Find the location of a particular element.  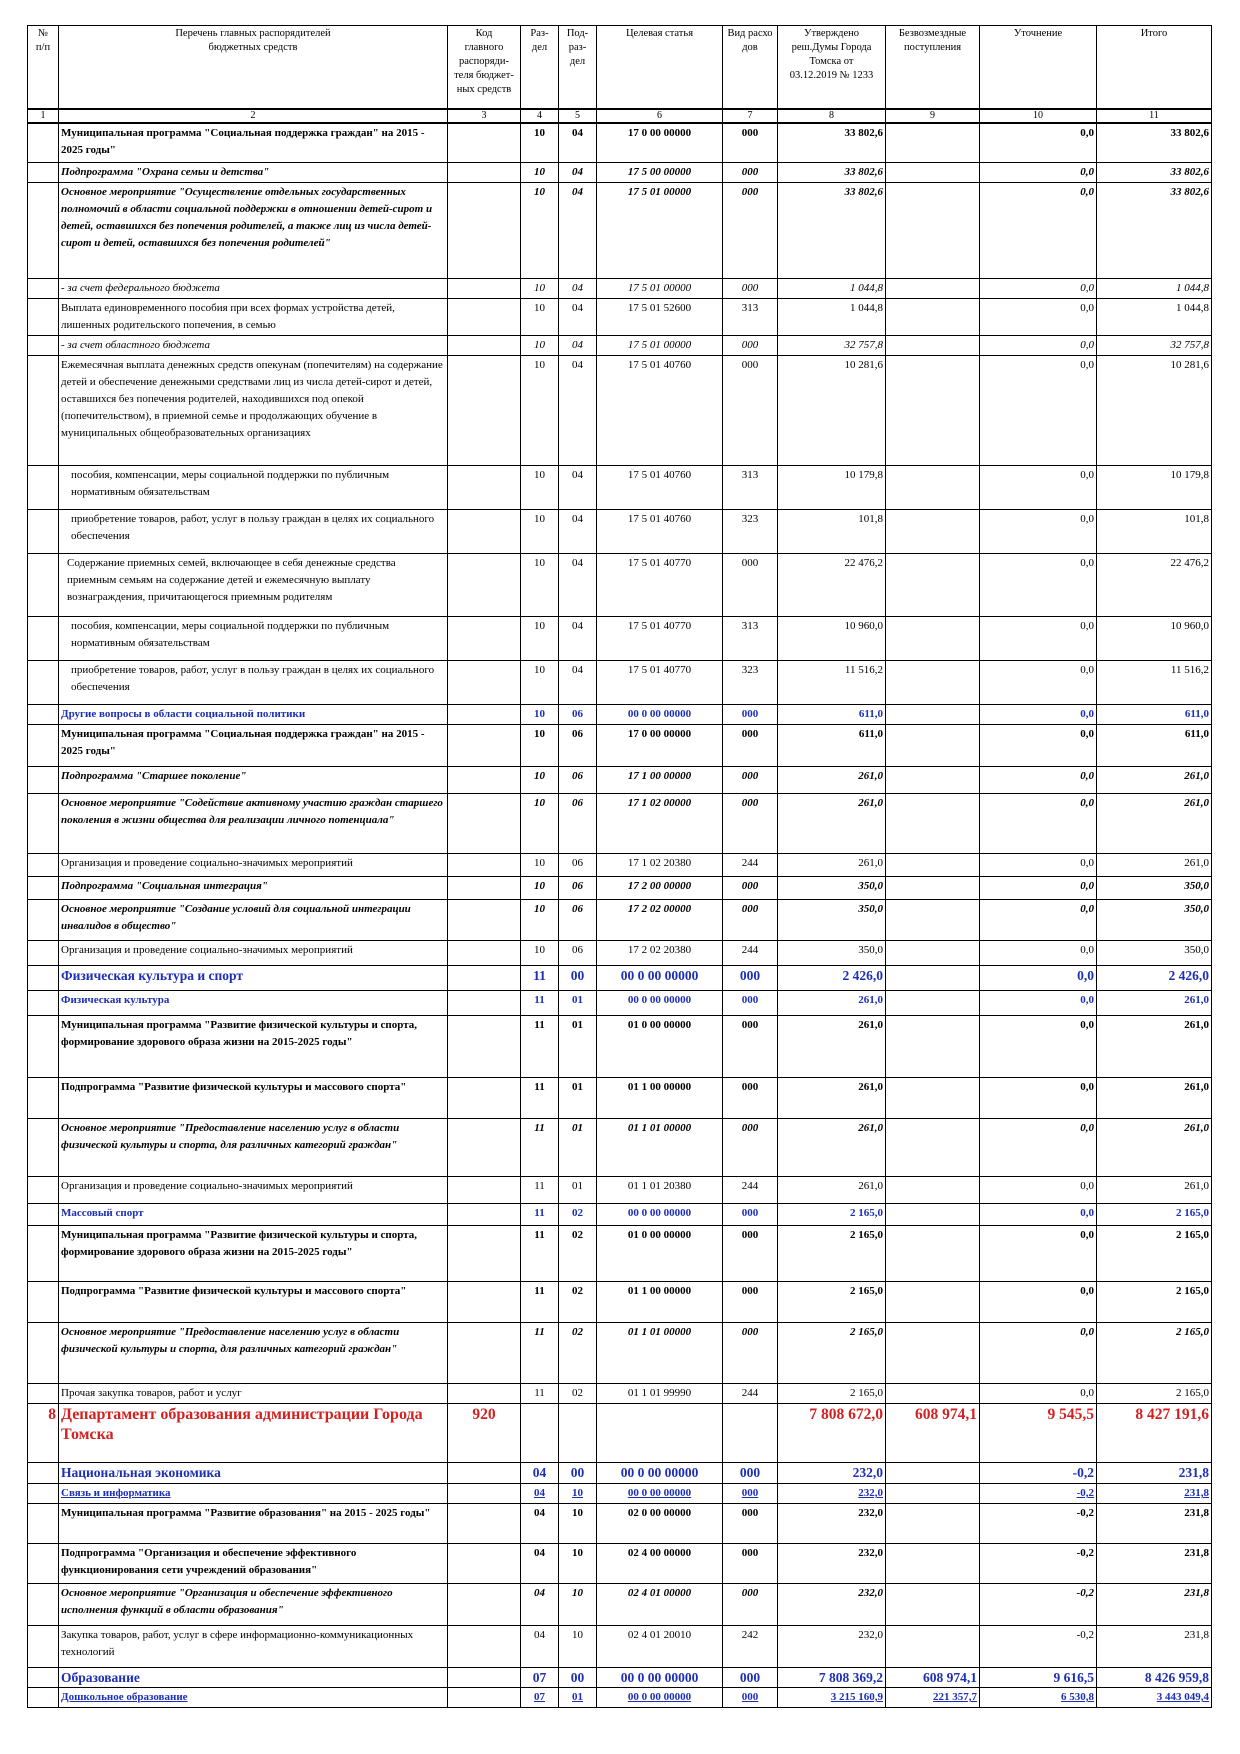

row-total: 2 165,0 is located at coordinates (1154, 1253).